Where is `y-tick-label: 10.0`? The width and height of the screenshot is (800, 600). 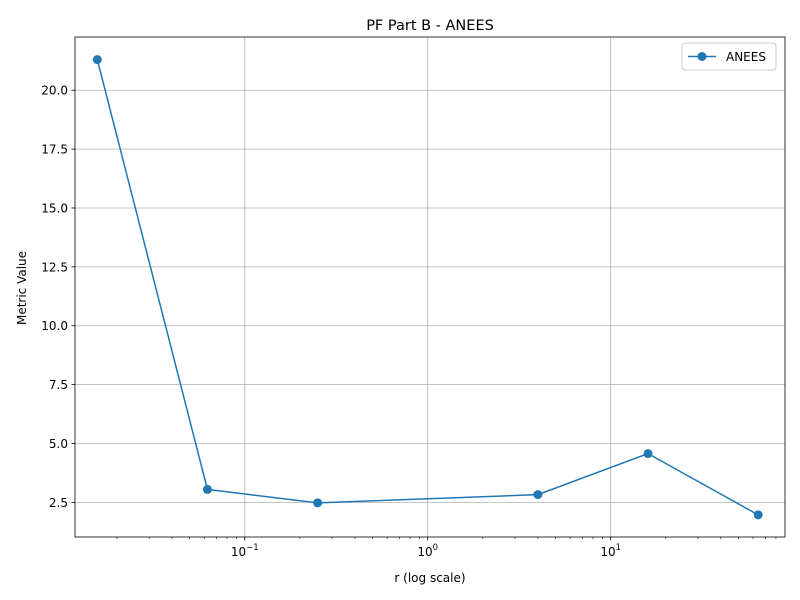
y-tick-label: 10.0 is located at coordinates (54, 326).